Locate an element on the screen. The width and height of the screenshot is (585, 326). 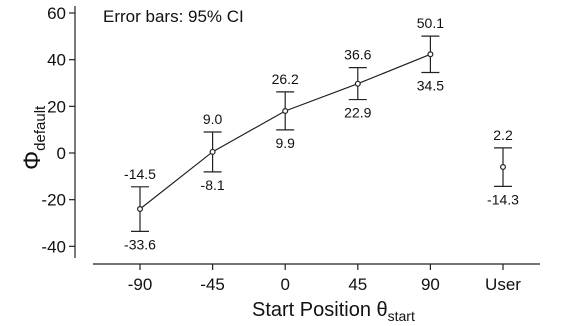
y-axis-title-group: Φdefault is located at coordinates (34, 137).